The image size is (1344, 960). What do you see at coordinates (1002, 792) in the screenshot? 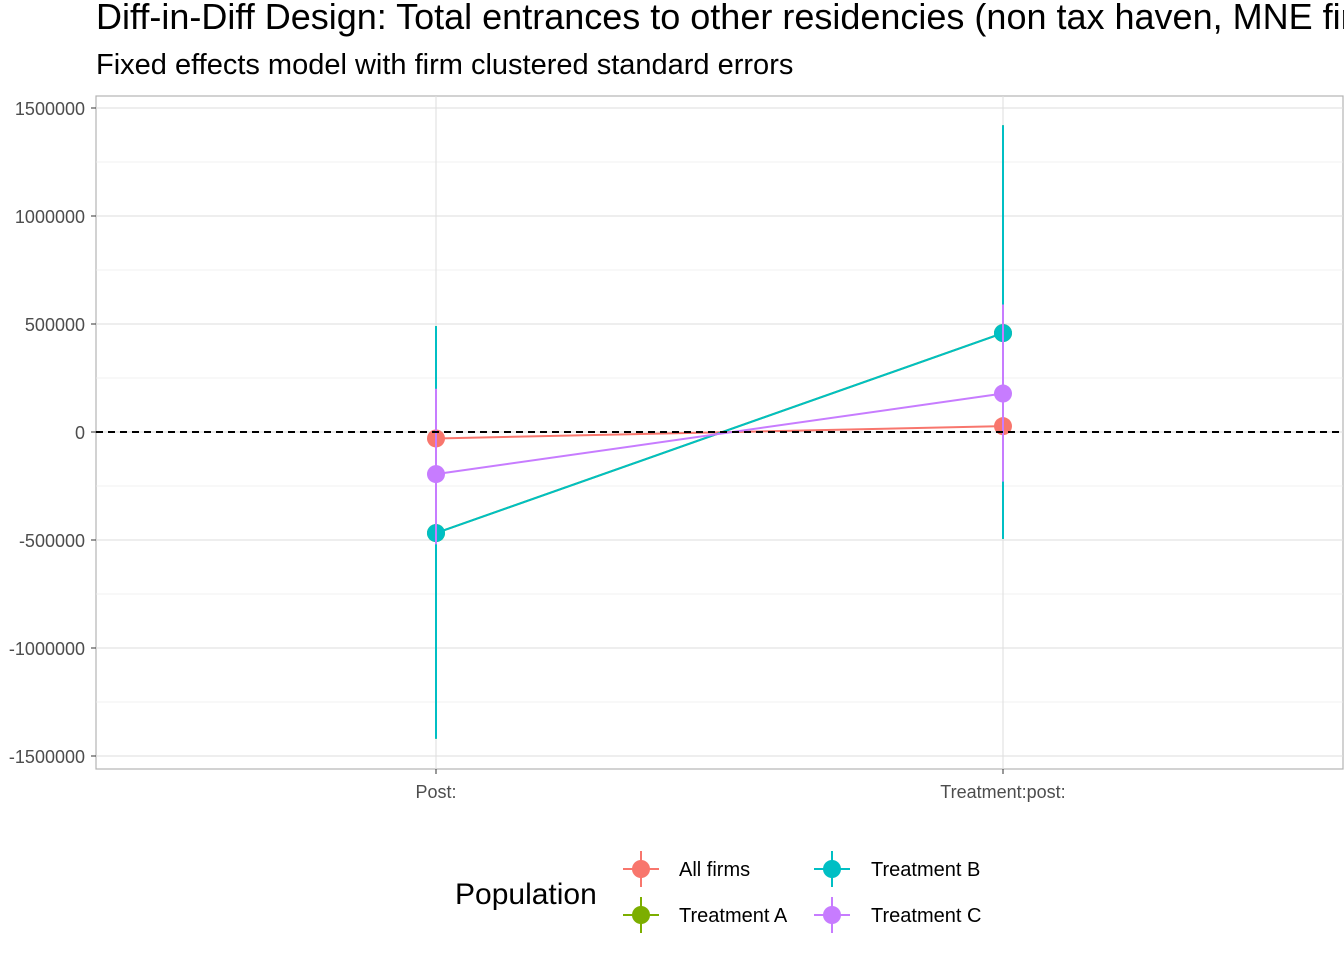
I see `x-tick-label: Treatment:post:` at bounding box center [1002, 792].